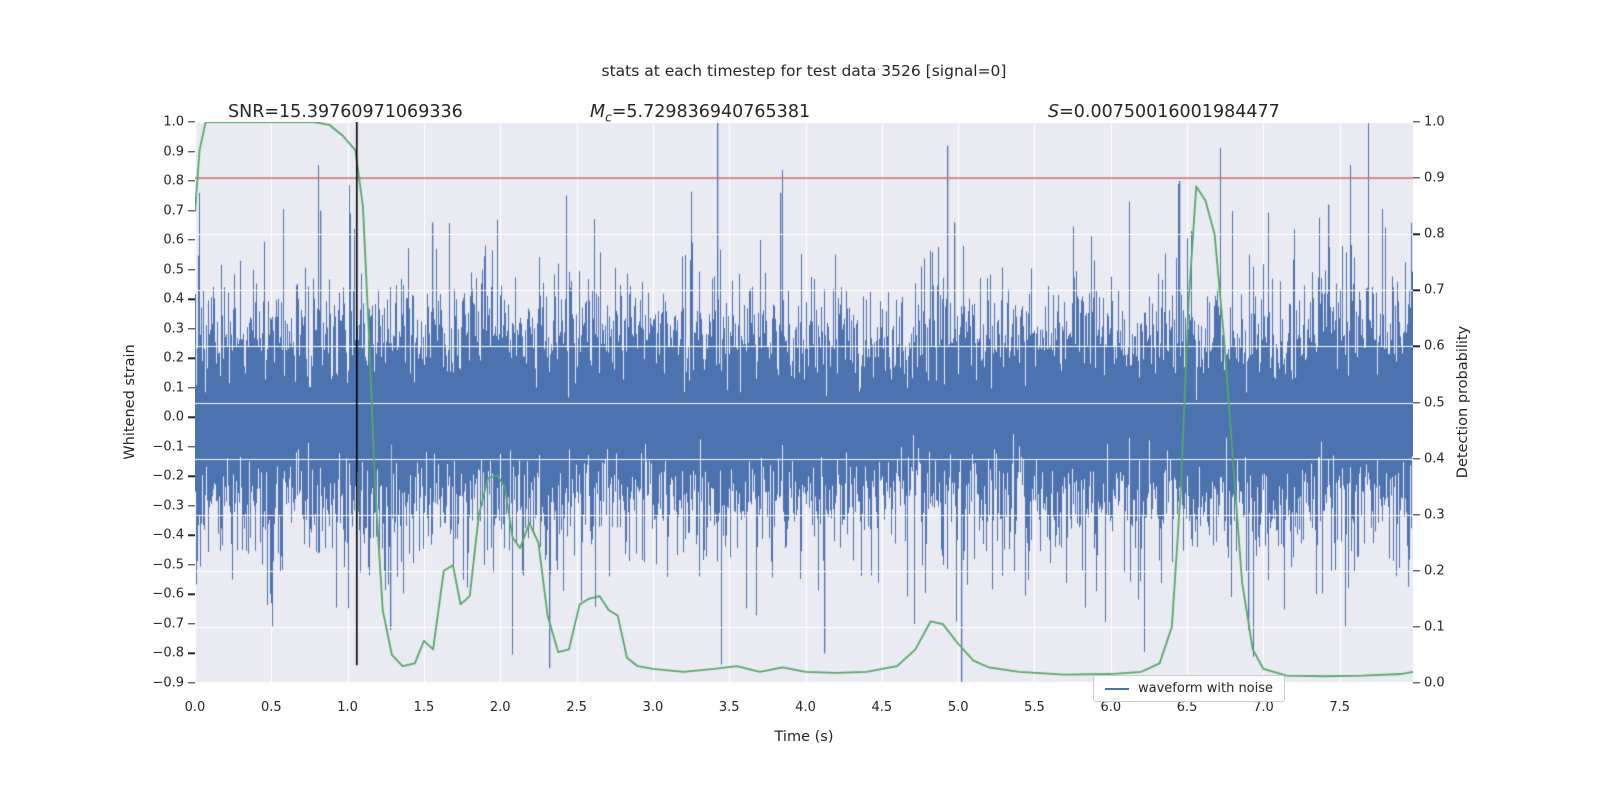 The height and width of the screenshot is (800, 1600). I want to click on x-tick-label: 7.5, so click(1340, 707).